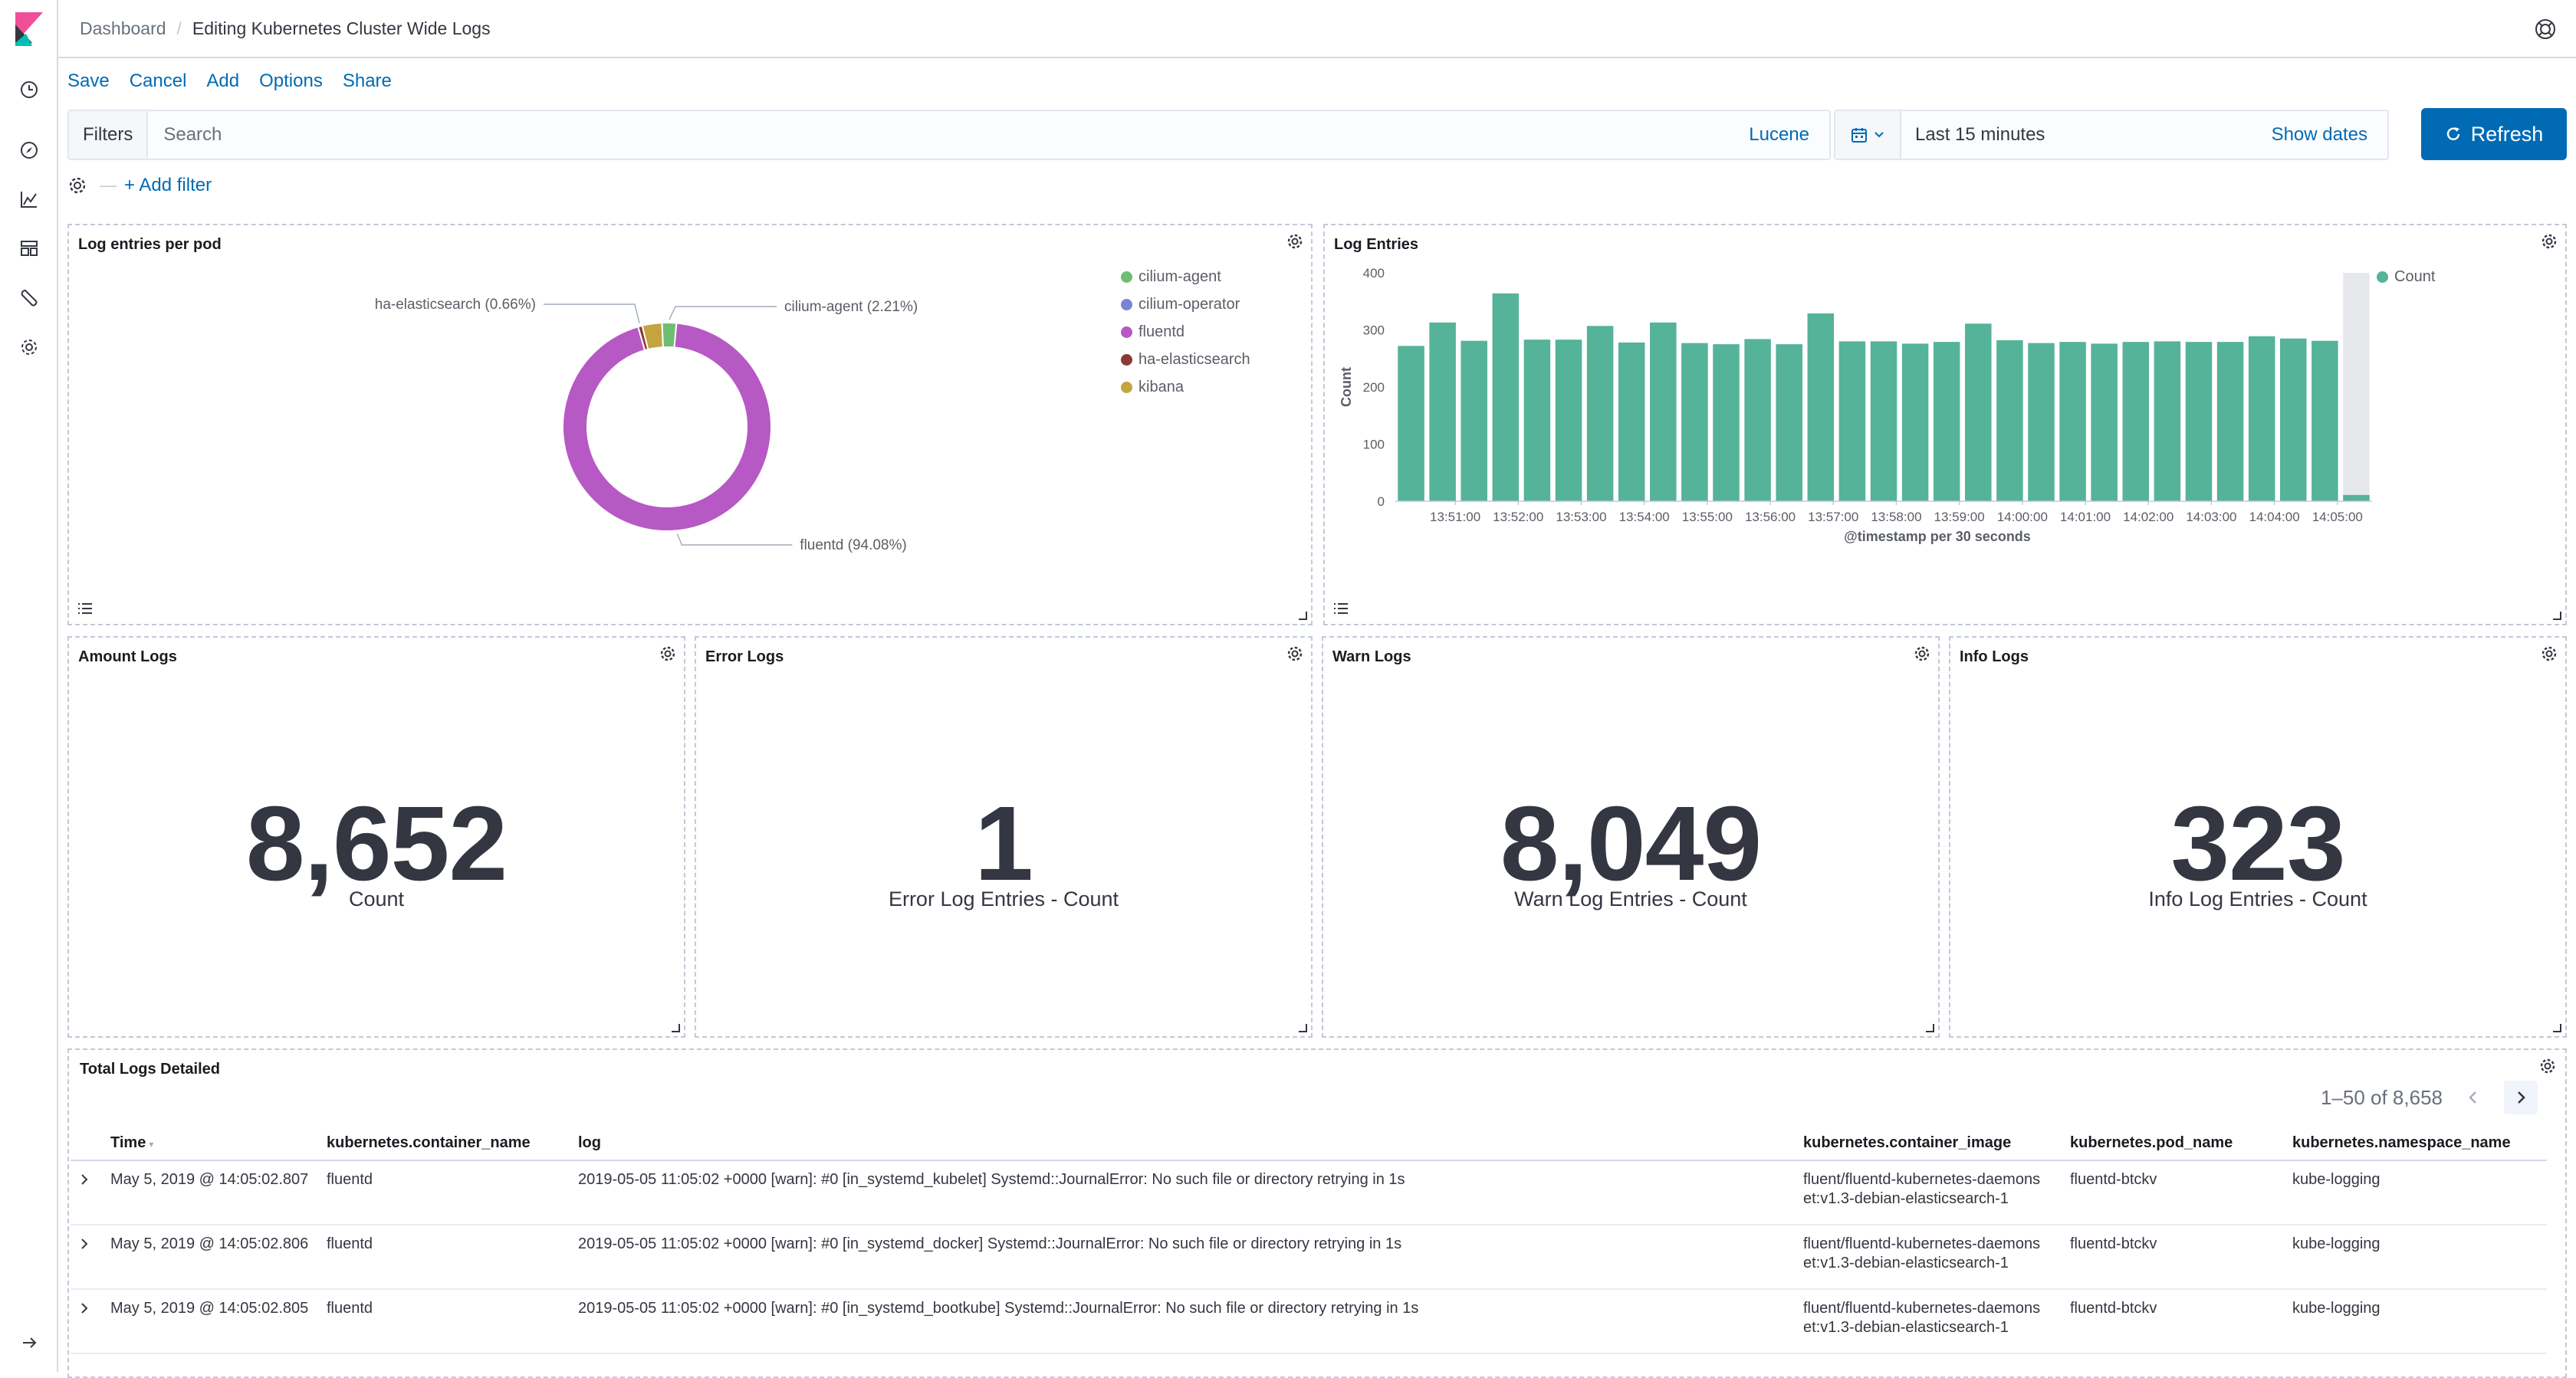  What do you see at coordinates (158, 81) in the screenshot?
I see `cancel-button: Cancel` at bounding box center [158, 81].